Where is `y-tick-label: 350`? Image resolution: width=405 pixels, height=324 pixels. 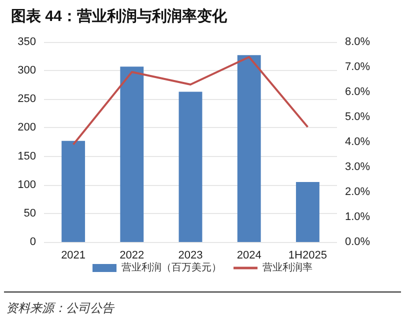
y-tick-label: 350 is located at coordinates (27, 42).